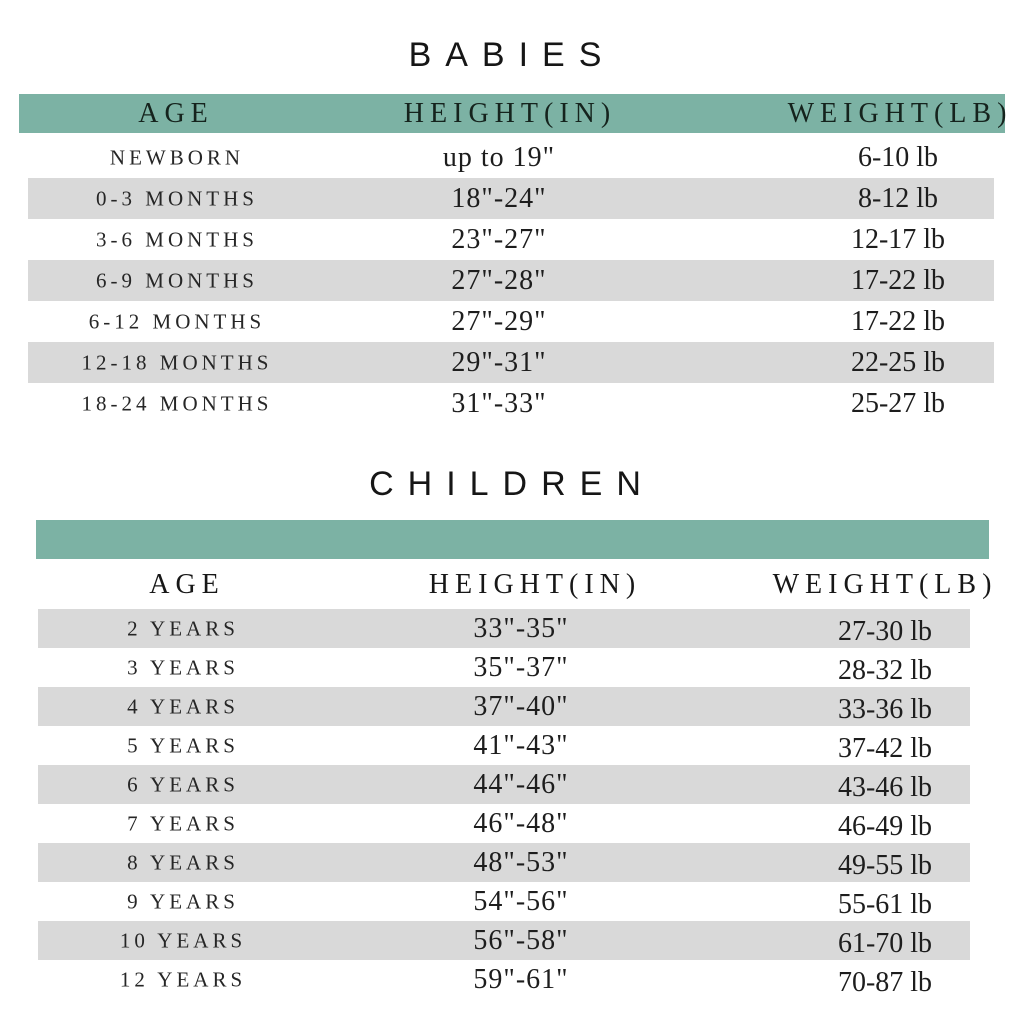  I want to click on table-row: 2 YEARS 33"-35" 27-30 lb, so click(504, 628).